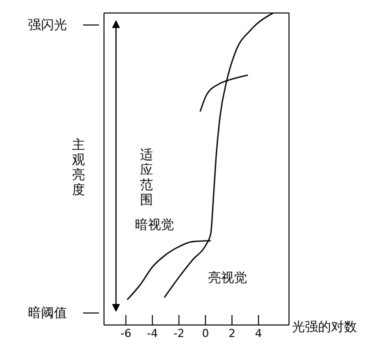 The height and width of the screenshot is (357, 382). What do you see at coordinates (205, 333) in the screenshot?
I see `x-tick-label: 0` at bounding box center [205, 333].